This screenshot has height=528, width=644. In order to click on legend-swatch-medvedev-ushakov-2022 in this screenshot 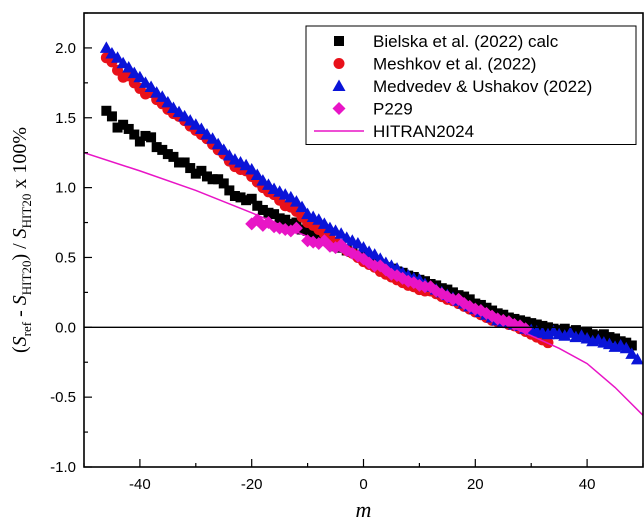, I will do `click(339, 85)`.